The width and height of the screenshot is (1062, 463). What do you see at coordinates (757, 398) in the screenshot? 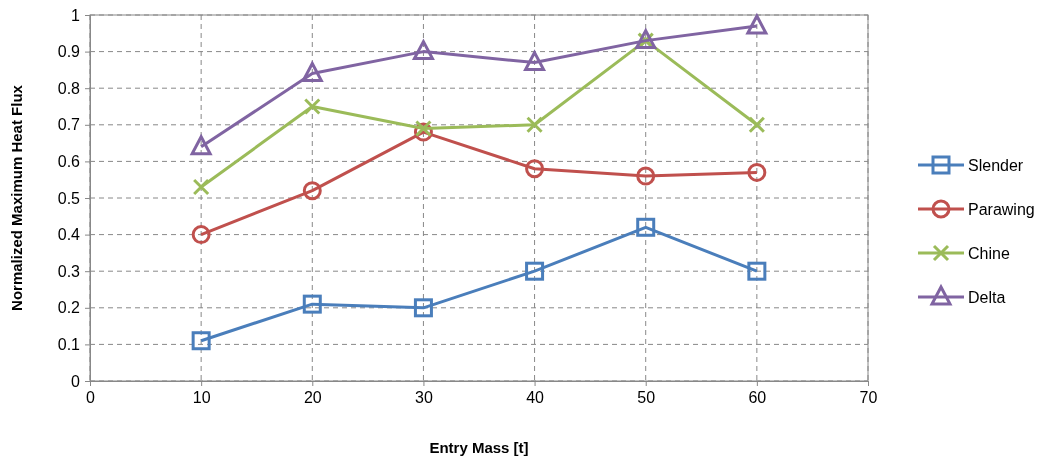
I see `x-tick-label: 60` at bounding box center [757, 398].